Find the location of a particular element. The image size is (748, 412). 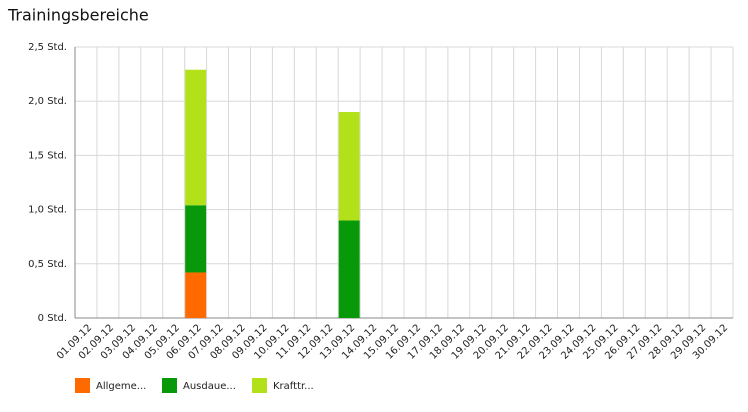

y-tick-label: 0 Std. is located at coordinates (52, 318).